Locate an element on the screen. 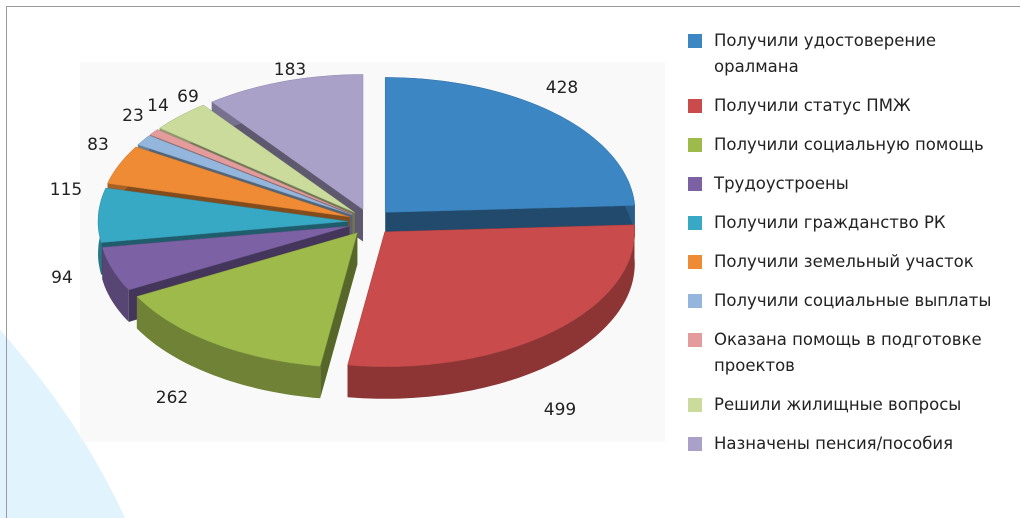 The width and height of the screenshot is (1020, 518). data-label: 262 is located at coordinates (172, 398).